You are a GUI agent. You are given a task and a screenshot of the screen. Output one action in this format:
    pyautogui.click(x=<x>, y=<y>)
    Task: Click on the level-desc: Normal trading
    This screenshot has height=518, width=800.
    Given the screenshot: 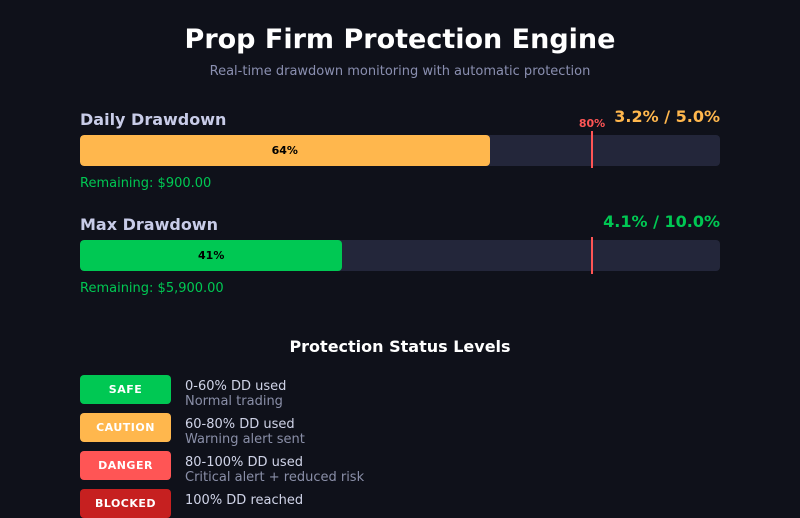 What is the action you would take?
    pyautogui.click(x=234, y=401)
    